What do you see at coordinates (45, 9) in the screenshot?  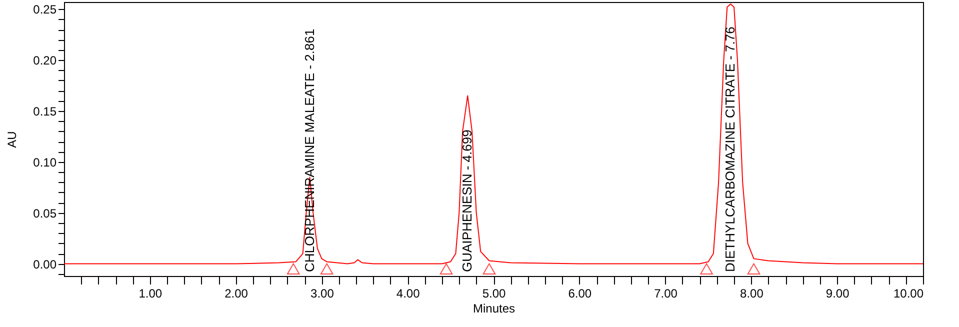 I see `y-tick-label: 0.25` at bounding box center [45, 9].